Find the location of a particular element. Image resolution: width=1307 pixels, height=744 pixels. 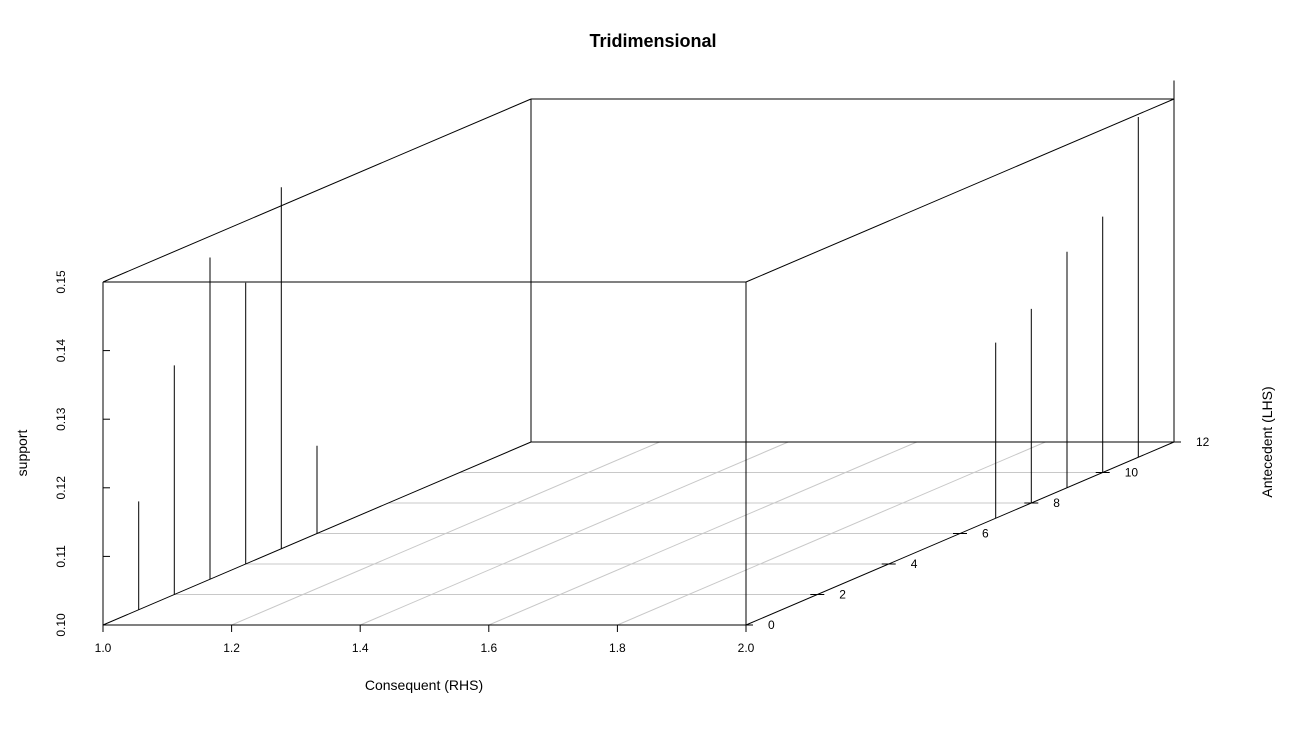

x-tick-label: 1.2 is located at coordinates (231, 648).